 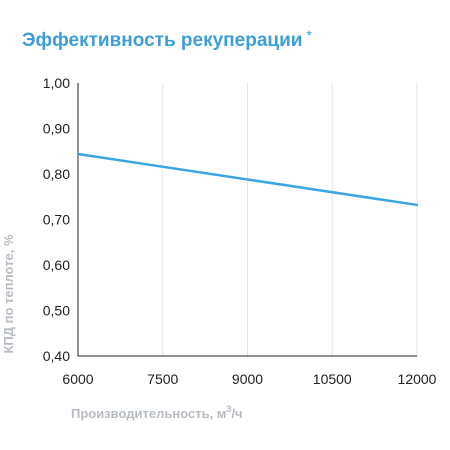 I want to click on x-tick-label-3: 10500, so click(x=332, y=379).